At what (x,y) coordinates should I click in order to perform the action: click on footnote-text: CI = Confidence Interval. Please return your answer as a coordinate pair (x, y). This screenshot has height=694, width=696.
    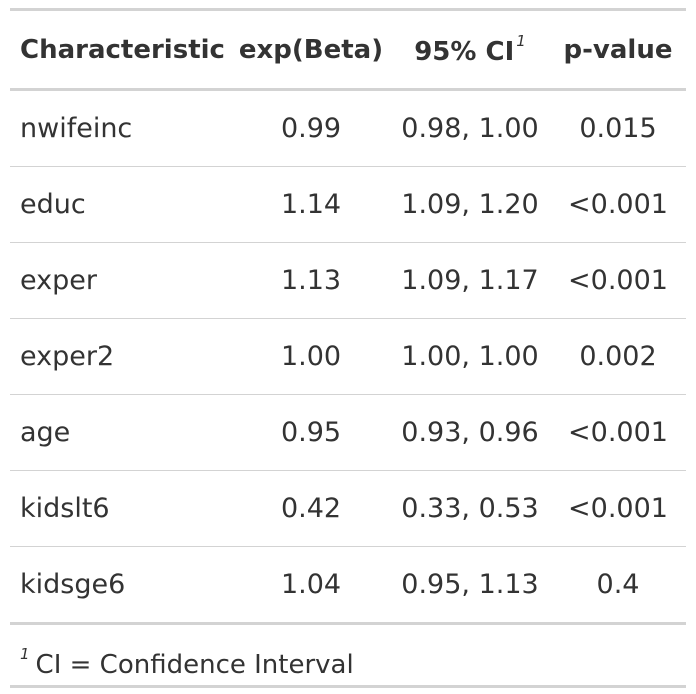
    Looking at the image, I should click on (194, 665).